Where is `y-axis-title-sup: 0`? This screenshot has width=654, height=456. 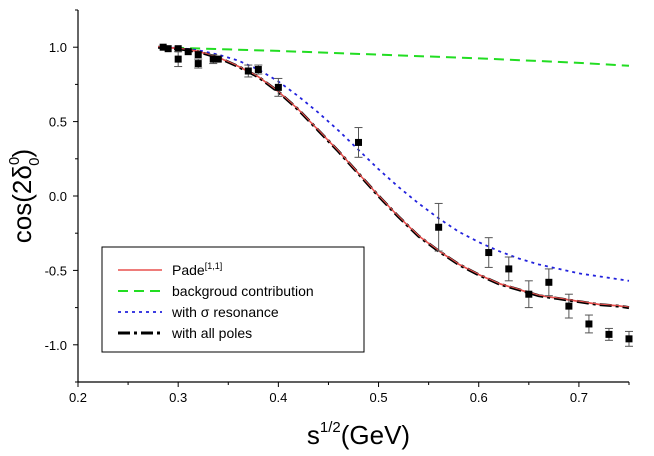
y-axis-title-sup: 0 is located at coordinates (14, 161).